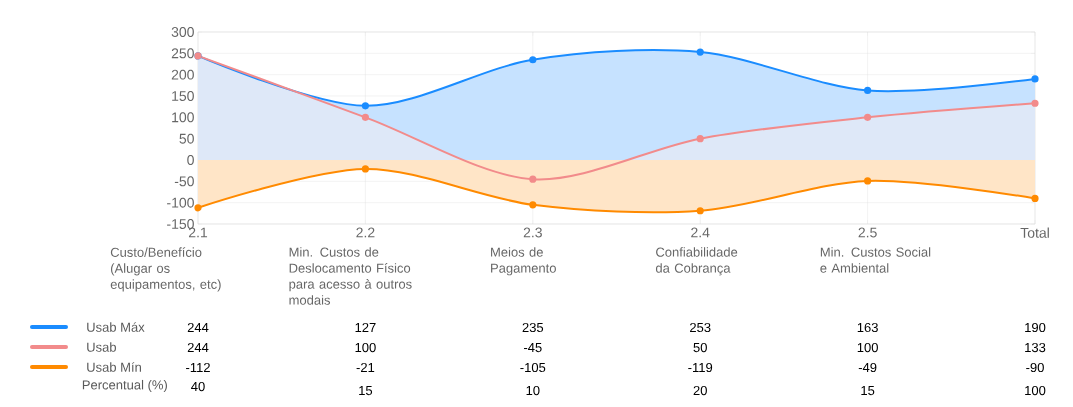  I want to click on text: Meios de Pagamento, so click(523, 261).